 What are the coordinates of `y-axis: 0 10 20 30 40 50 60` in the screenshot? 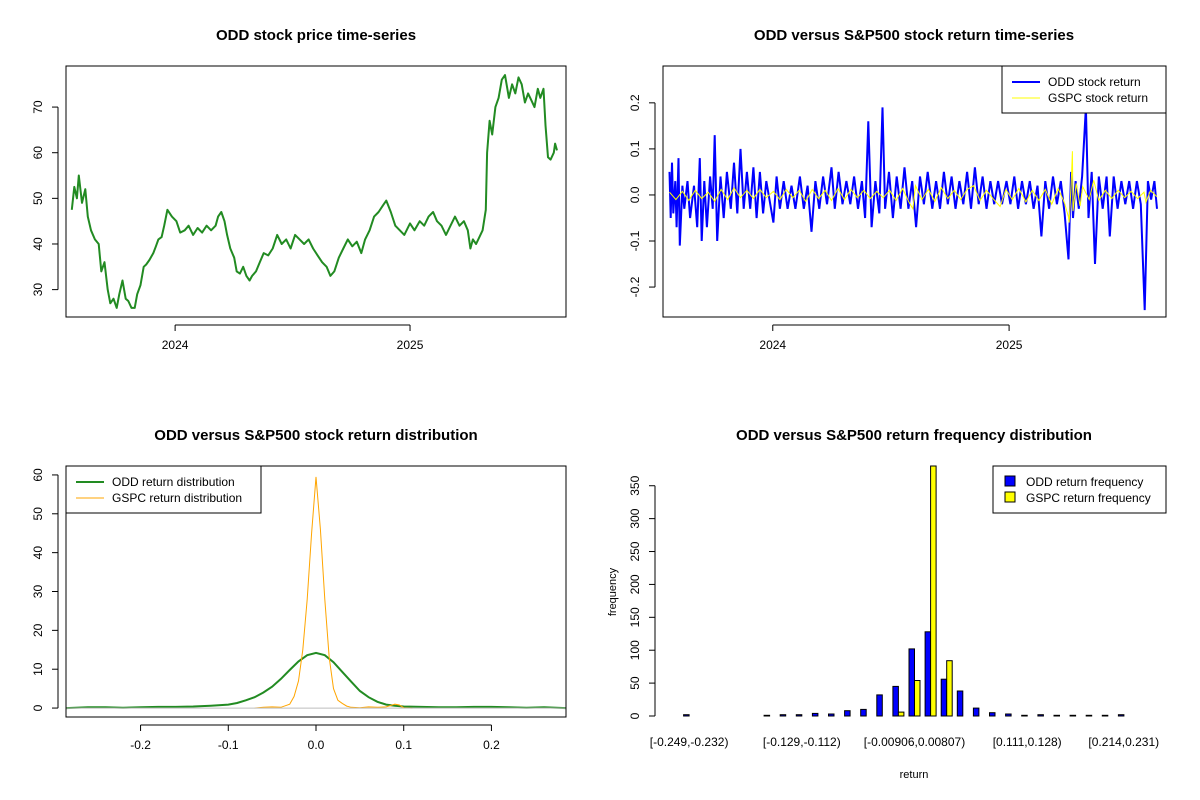 It's located at (45, 589).